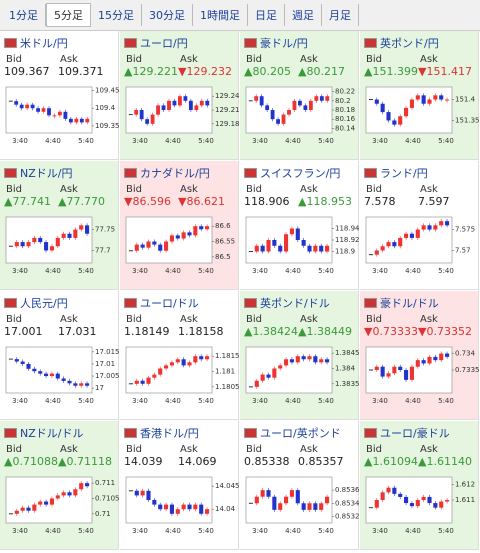 This screenshot has height=553, width=480. What do you see at coordinates (271, 331) in the screenshot?
I see `bid-value: ▲1.38424` at bounding box center [271, 331].